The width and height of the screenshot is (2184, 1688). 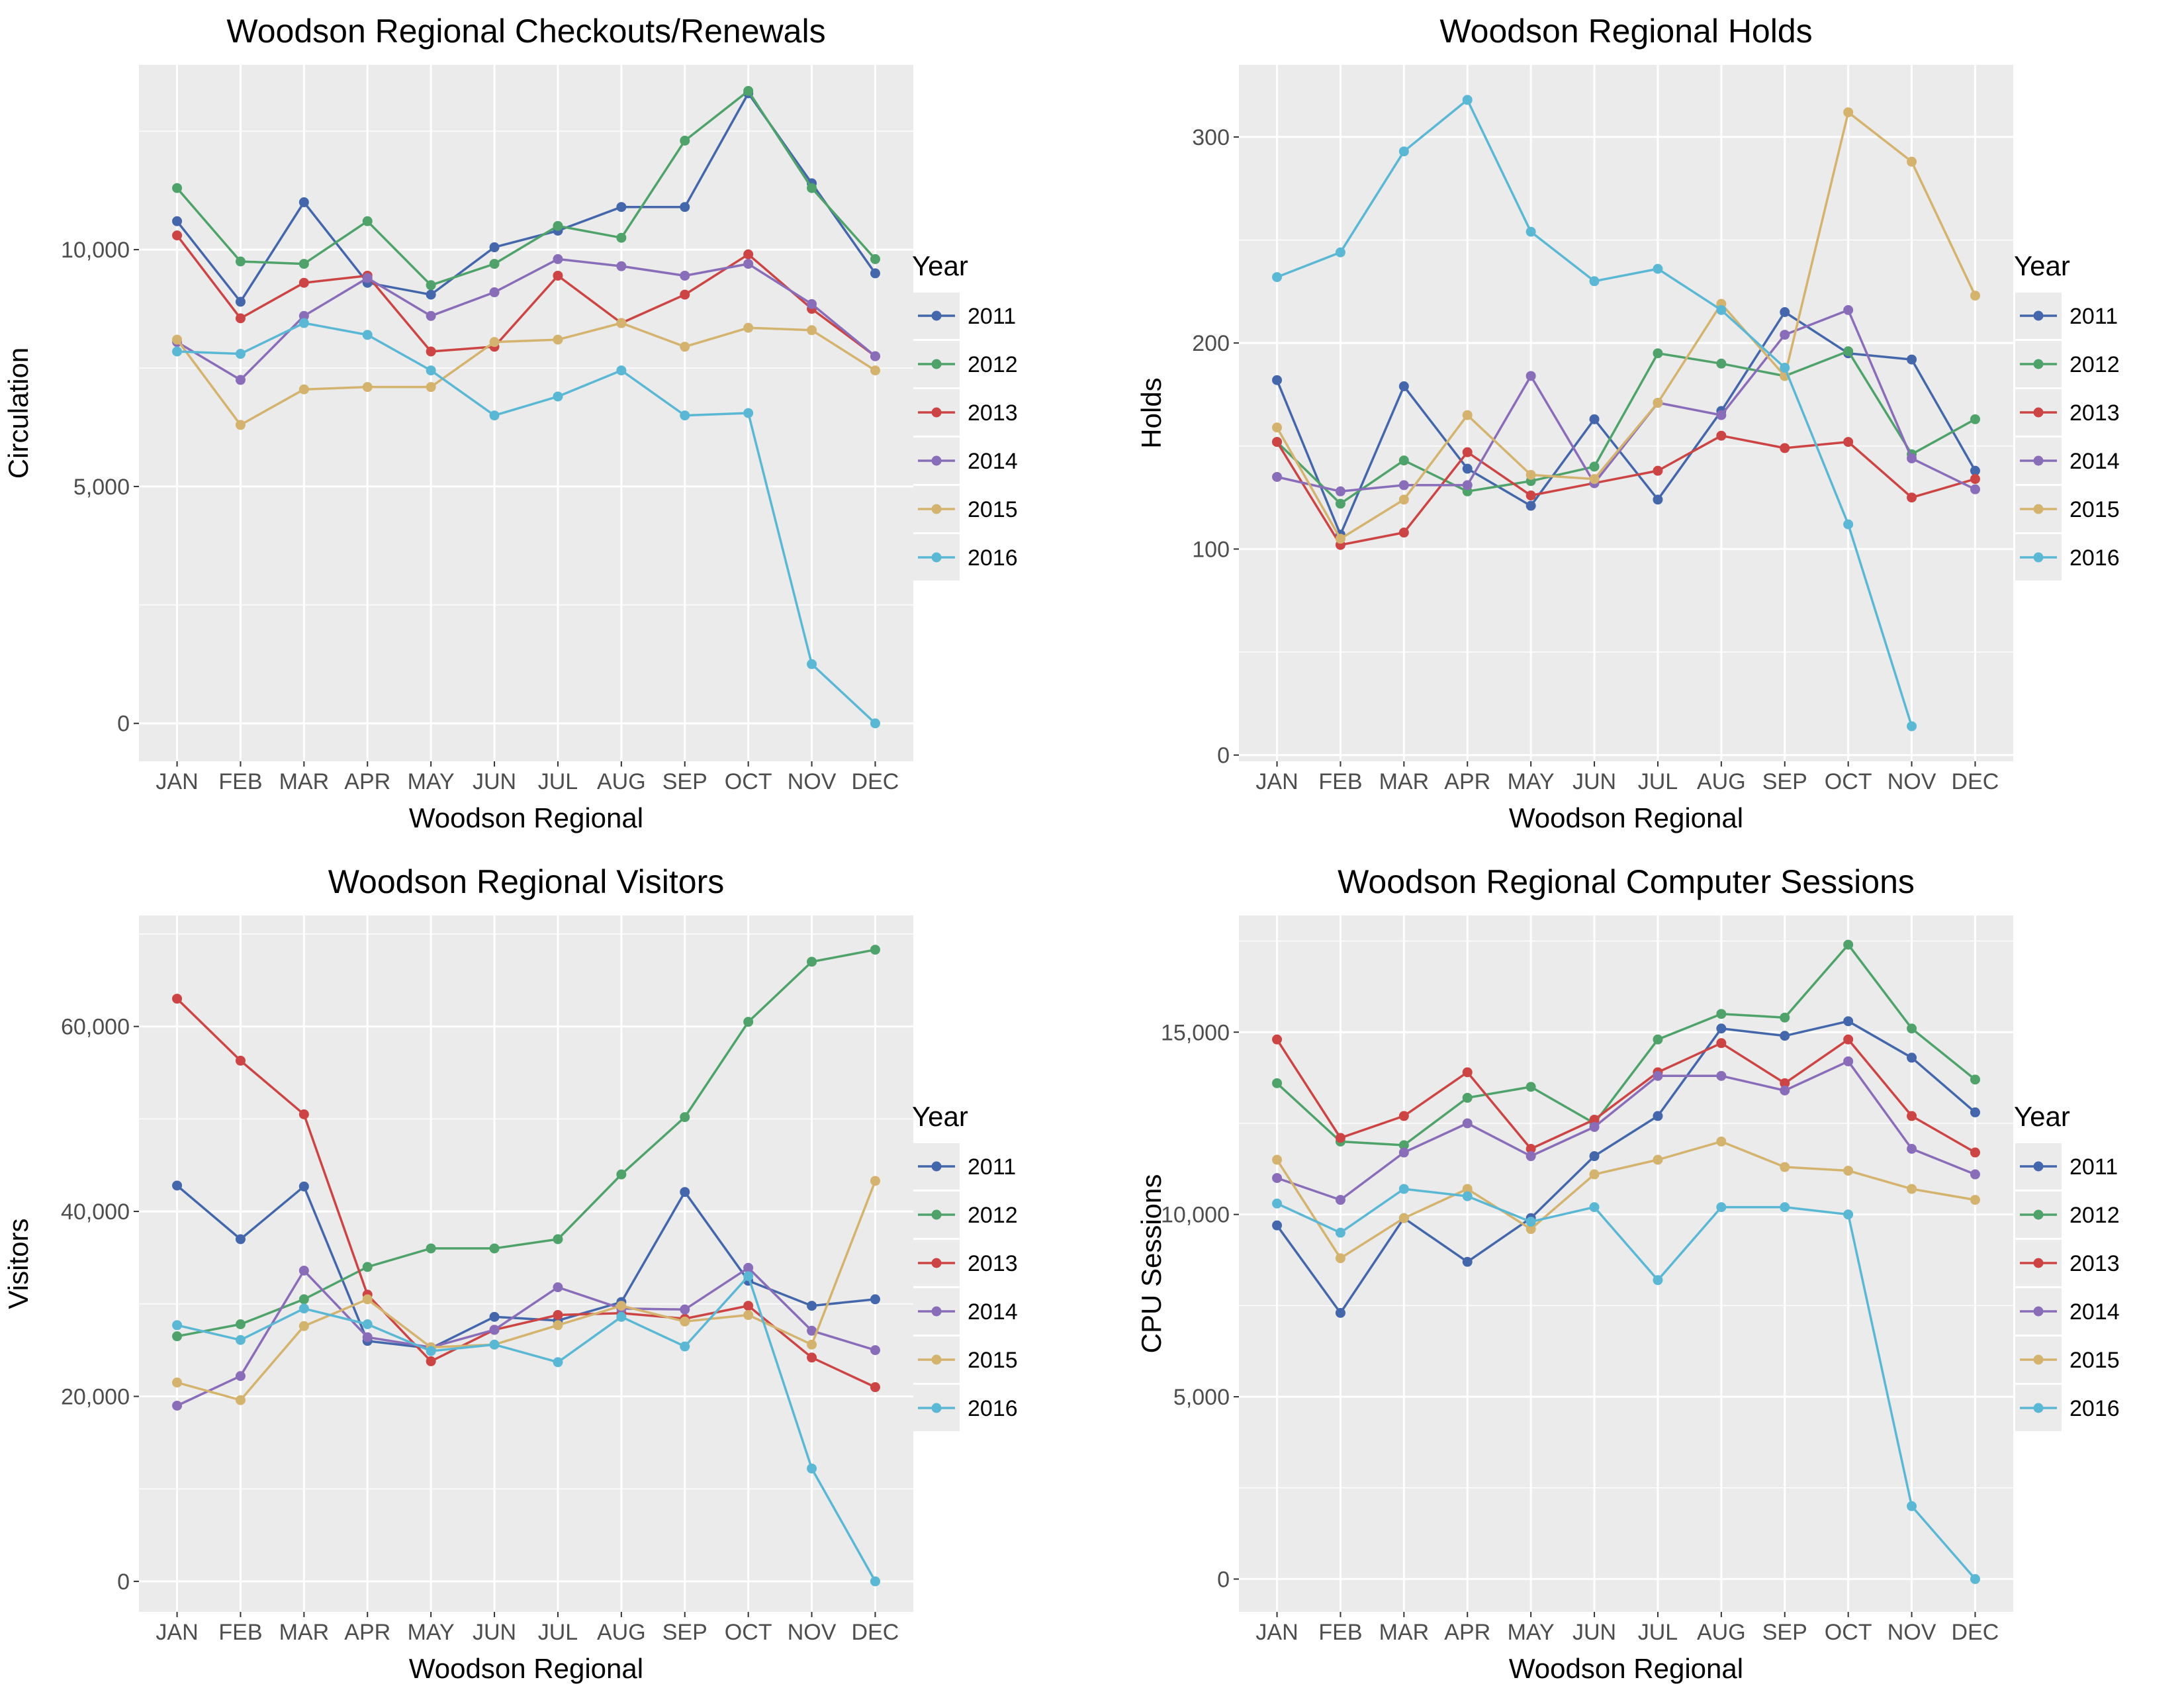 What do you see at coordinates (876, 781) in the screenshot?
I see `x-tick-label: DEC` at bounding box center [876, 781].